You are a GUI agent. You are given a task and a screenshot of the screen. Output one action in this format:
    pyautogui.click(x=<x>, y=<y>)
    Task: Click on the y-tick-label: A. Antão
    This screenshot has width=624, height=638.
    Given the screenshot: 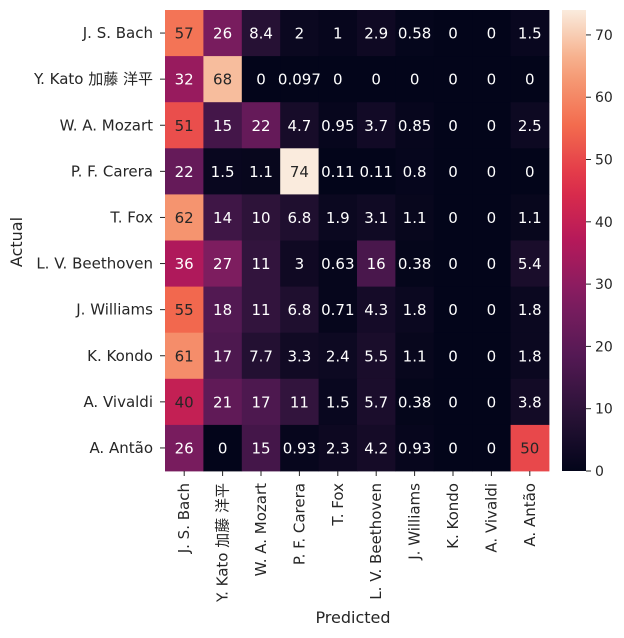 What is the action you would take?
    pyautogui.click(x=121, y=448)
    